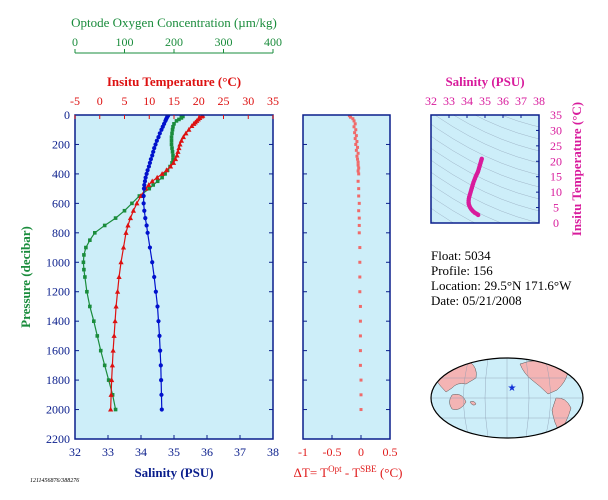  What do you see at coordinates (332, 452) in the screenshot?
I see `delta-t-tick-label: -0.5` at bounding box center [332, 452].